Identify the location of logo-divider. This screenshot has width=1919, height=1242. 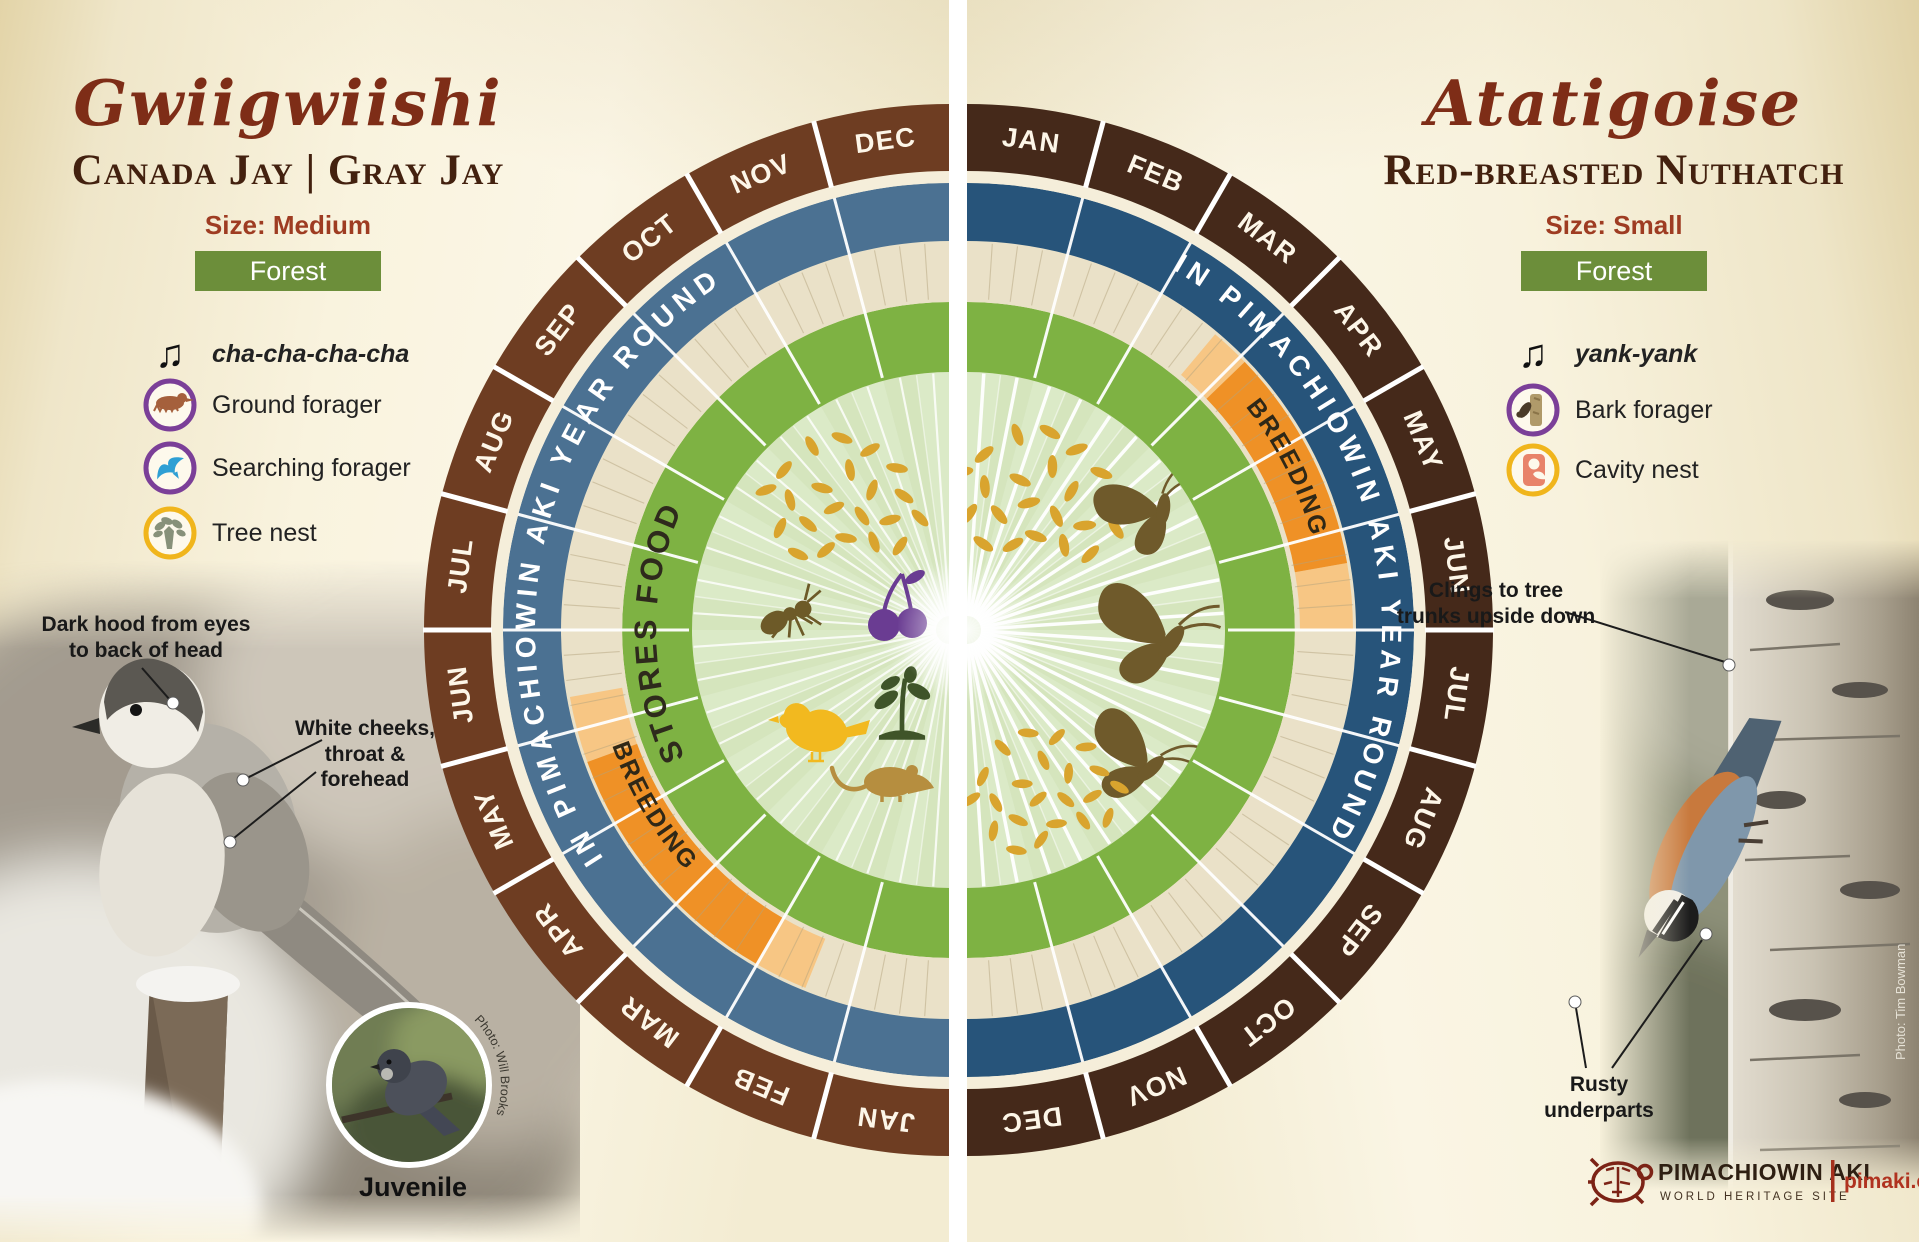
(1833, 1181).